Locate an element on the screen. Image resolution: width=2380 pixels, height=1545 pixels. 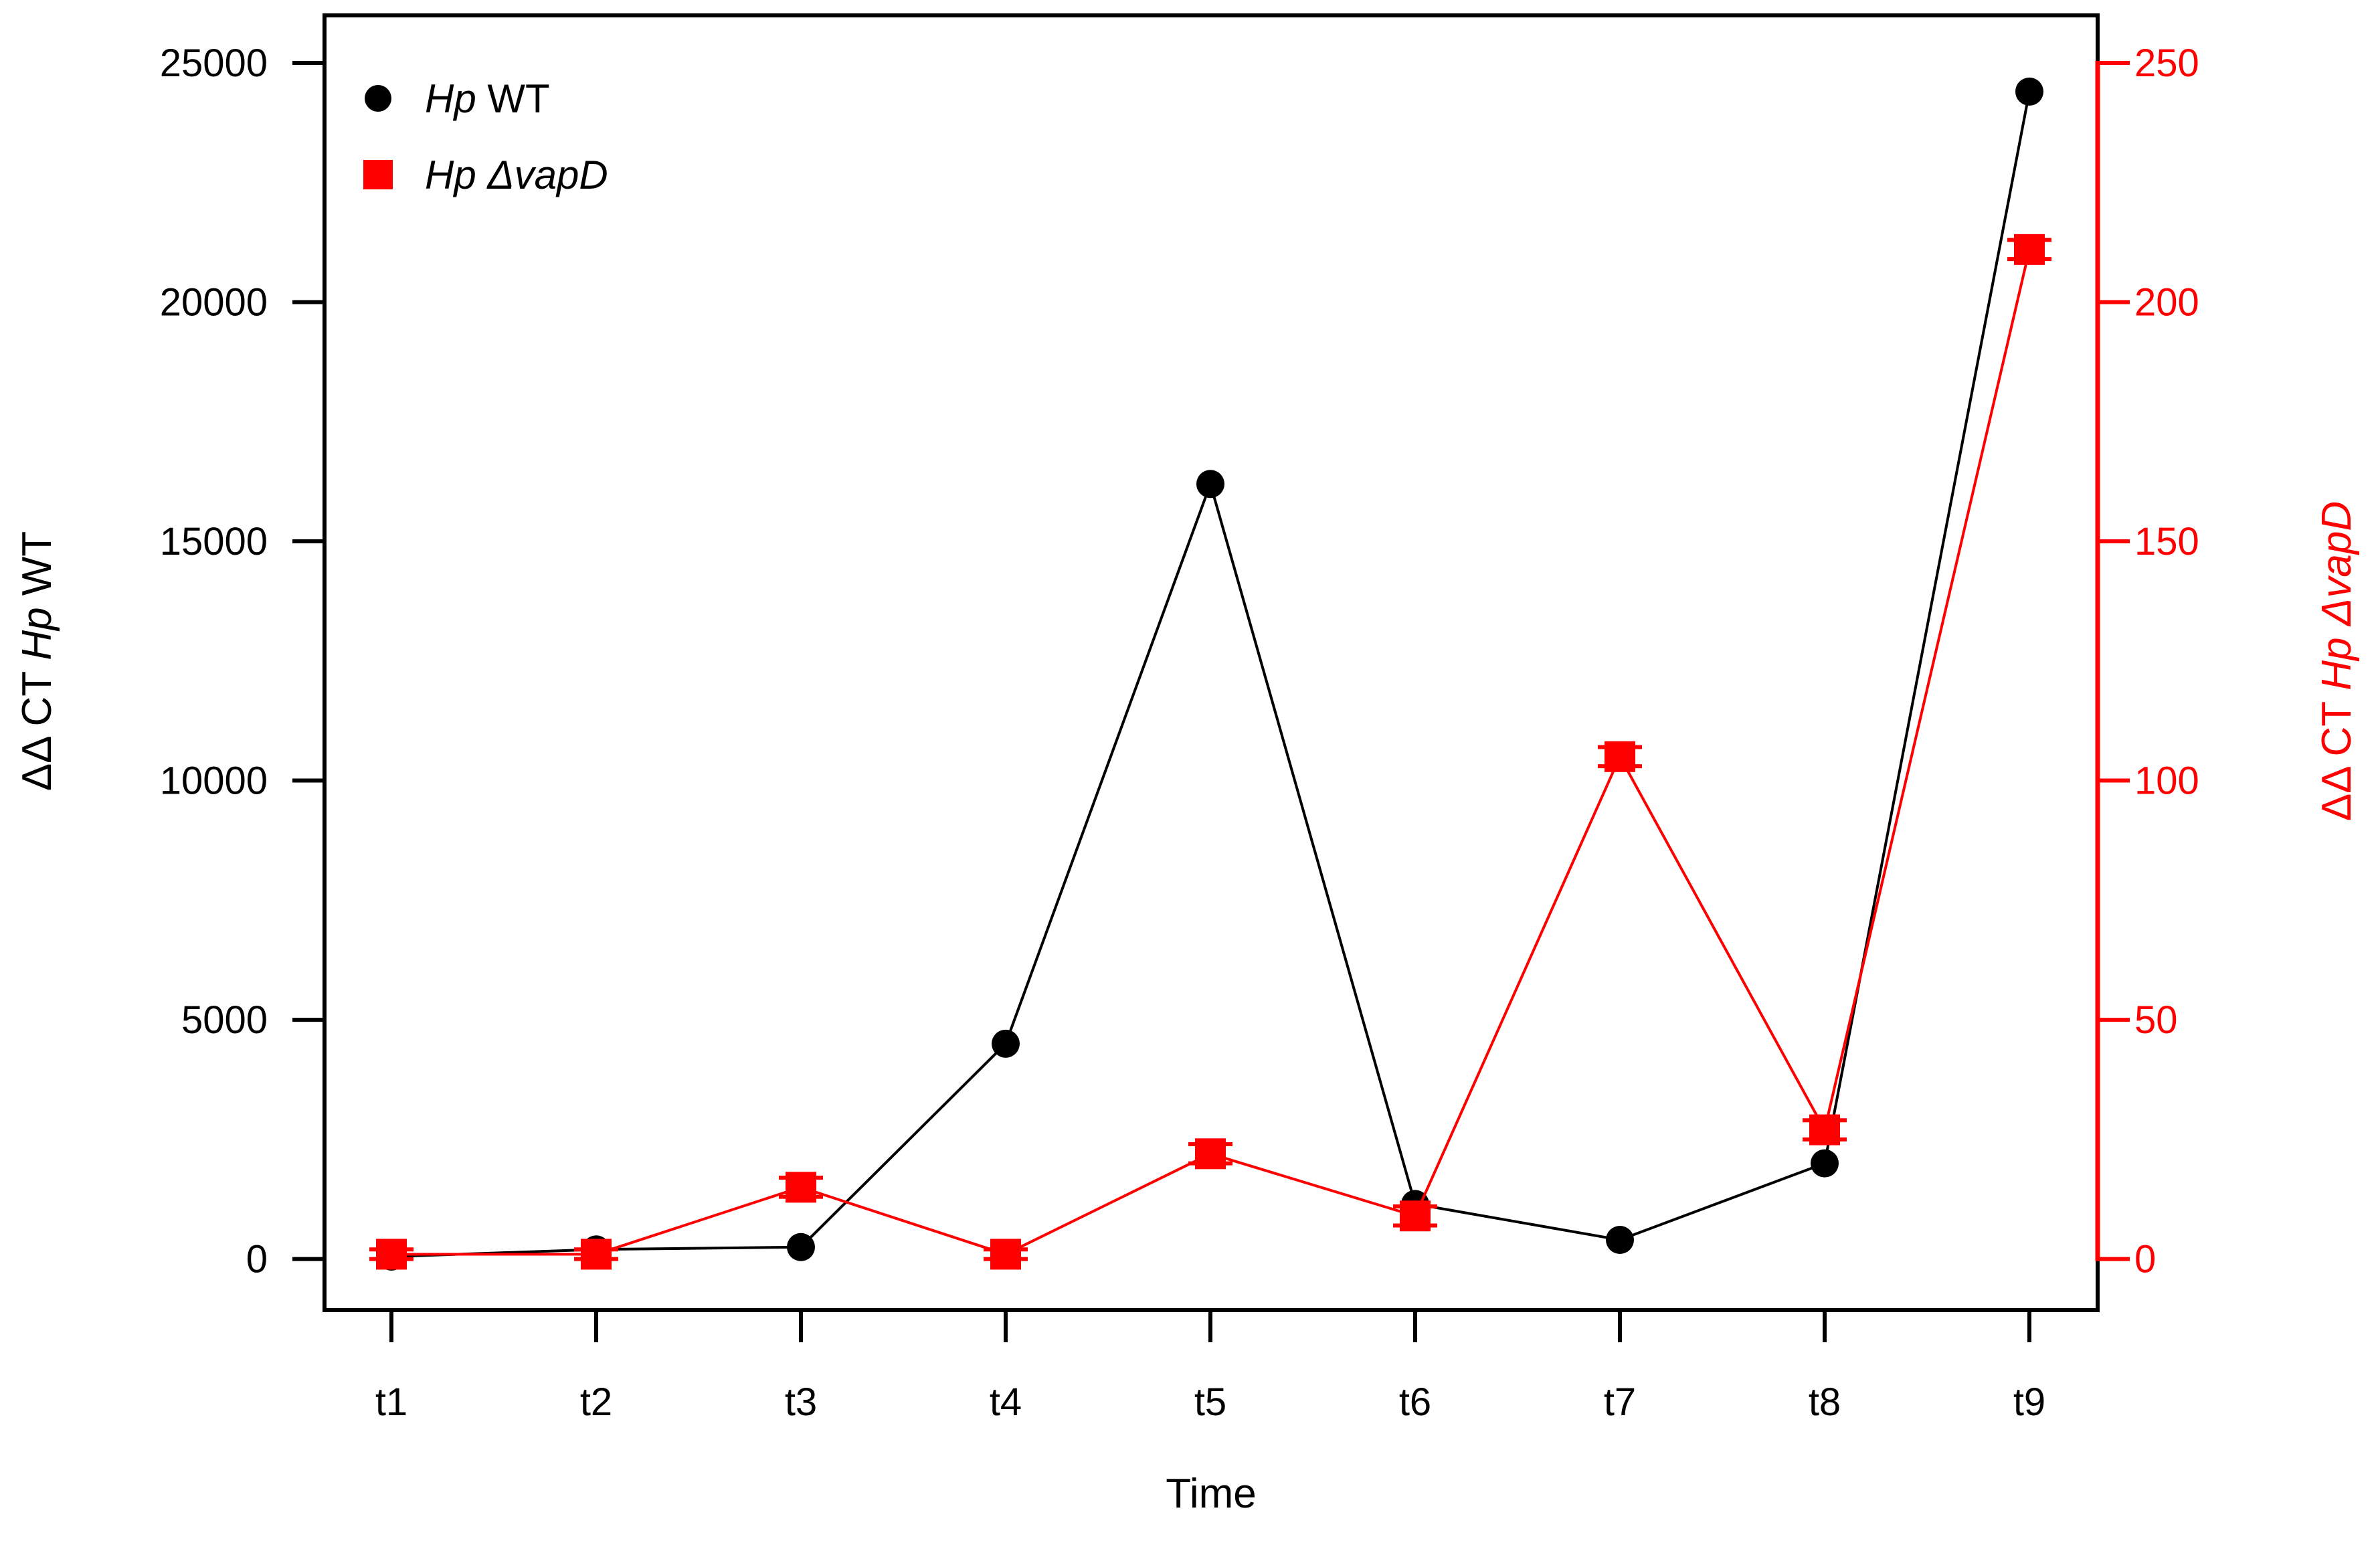
x-axis-tick-label: t1 is located at coordinates (391, 1402).